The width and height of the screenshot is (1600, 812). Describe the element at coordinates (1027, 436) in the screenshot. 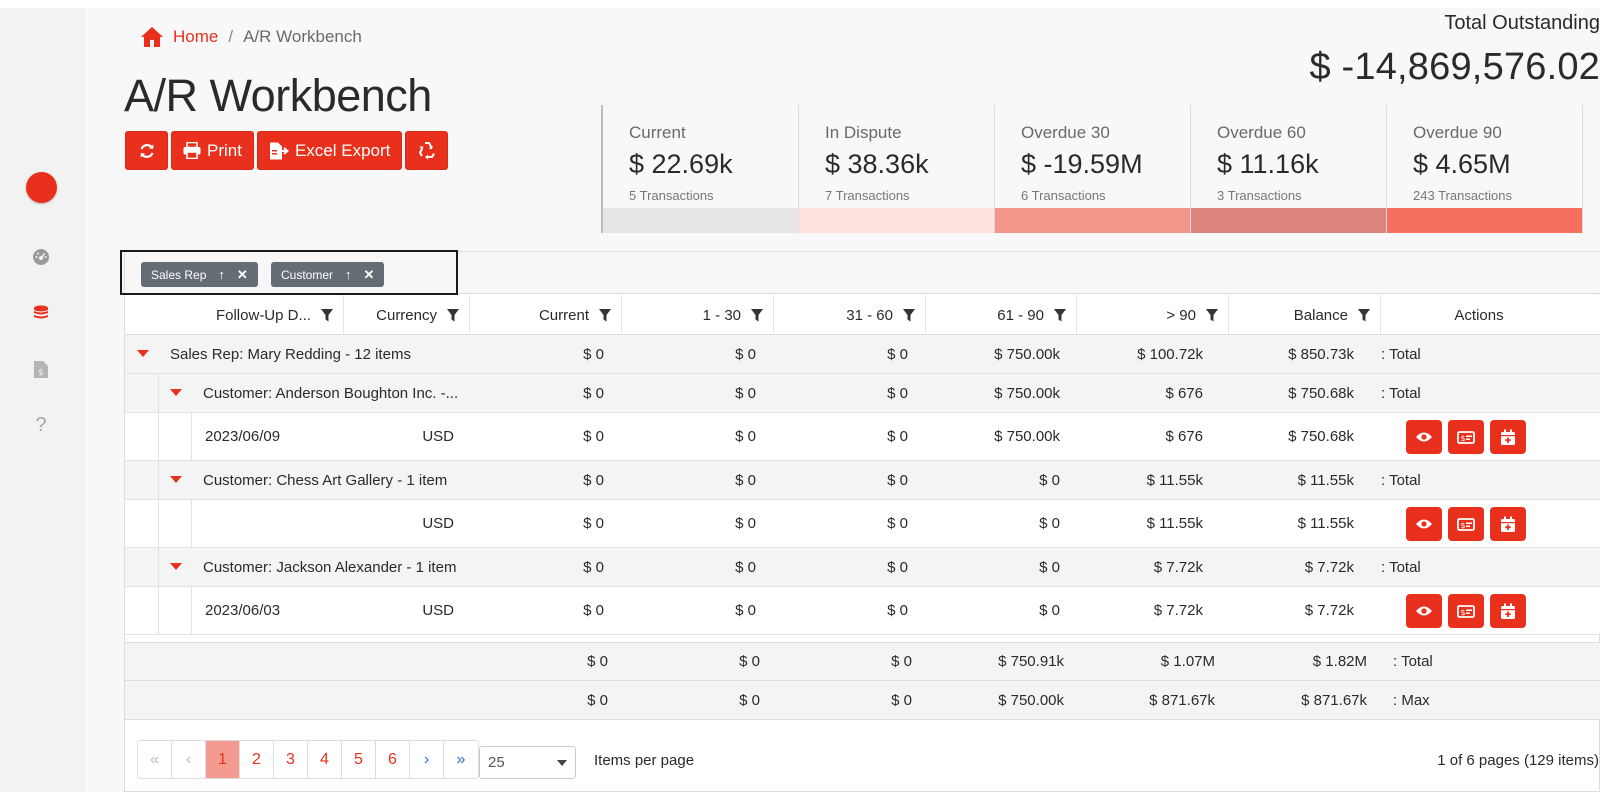

I see `cell-61-90: $ 750.00k` at that location.